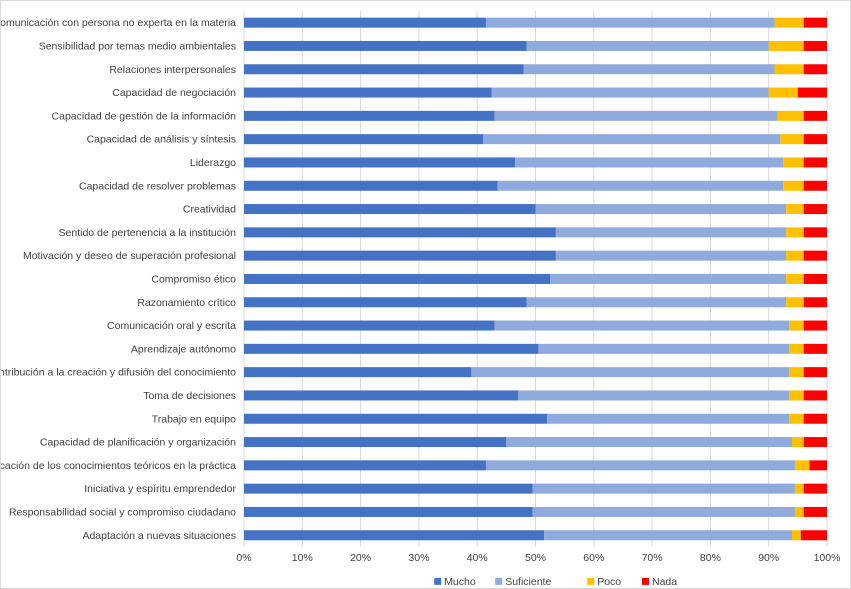 This screenshot has height=589, width=851. I want to click on category-label: Toma de decisiones, so click(189, 396).